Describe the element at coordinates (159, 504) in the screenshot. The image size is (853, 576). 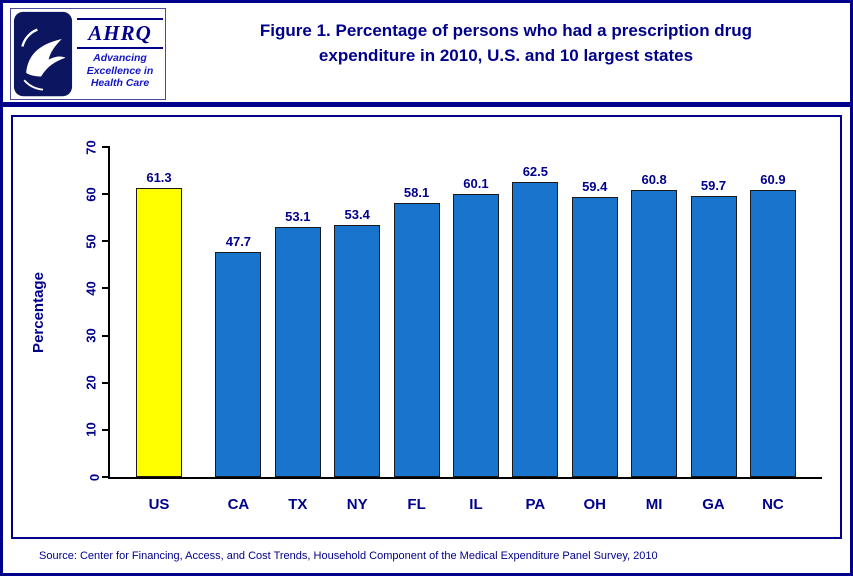
I see `x-label-us: US` at that location.